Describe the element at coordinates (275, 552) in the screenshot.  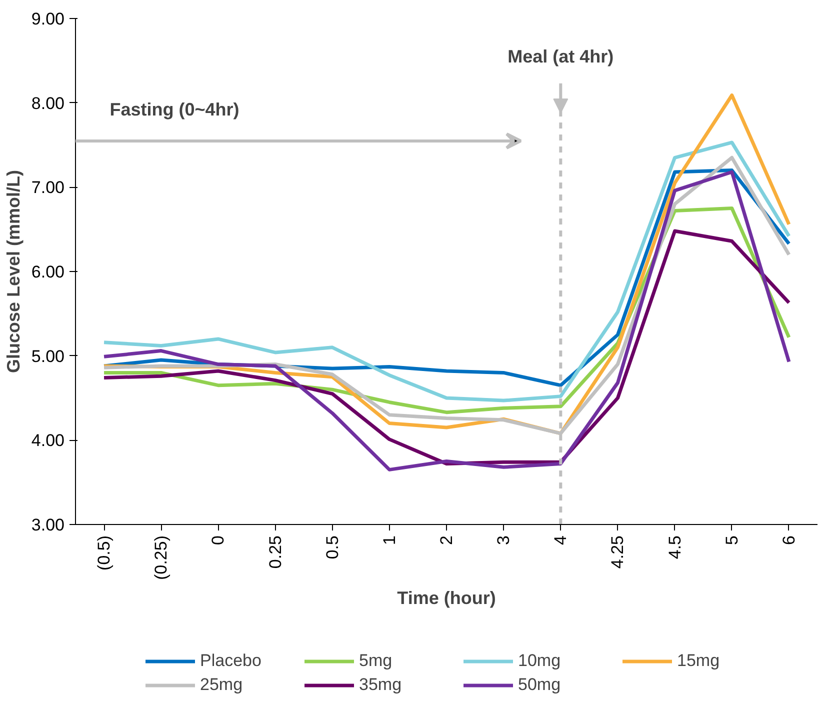
I see `x-tick-label: 0.25` at that location.